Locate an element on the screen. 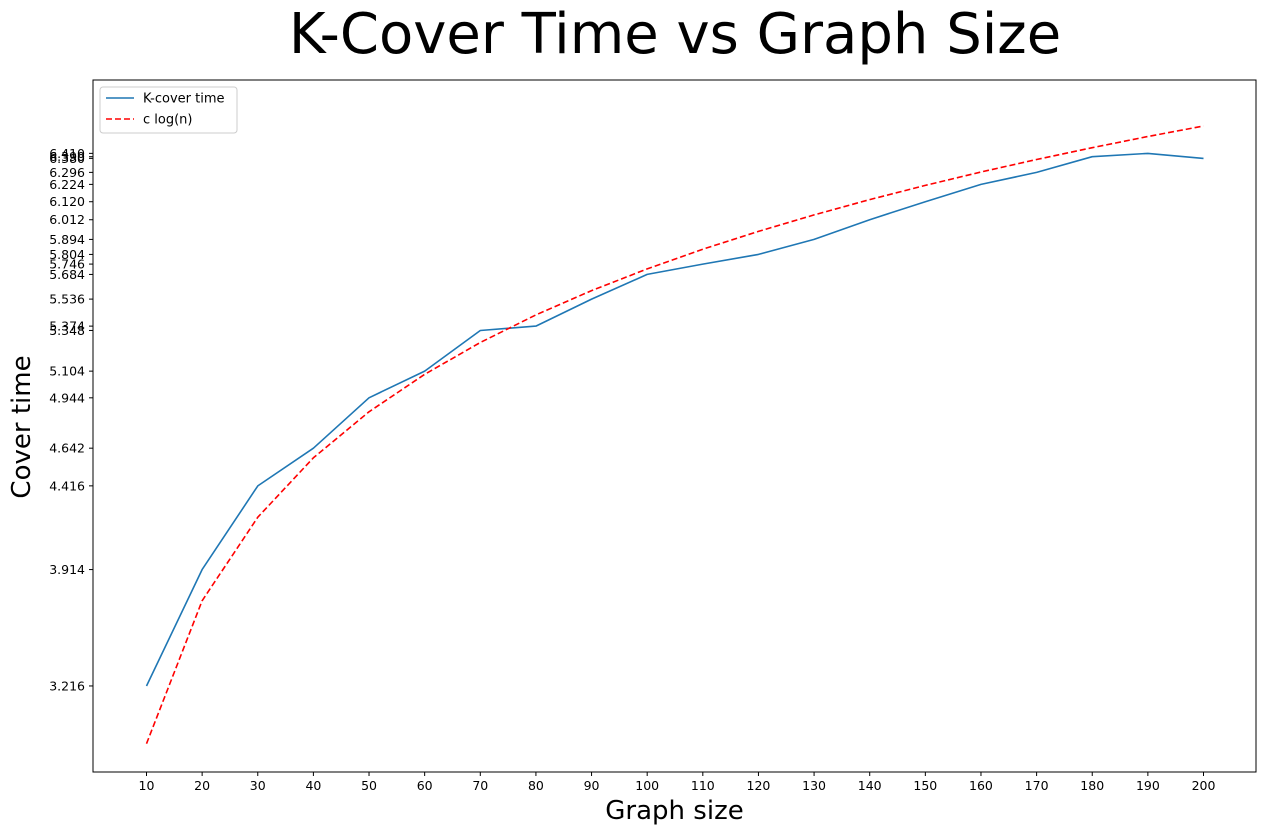  x-tick-label: 30 is located at coordinates (258, 785).